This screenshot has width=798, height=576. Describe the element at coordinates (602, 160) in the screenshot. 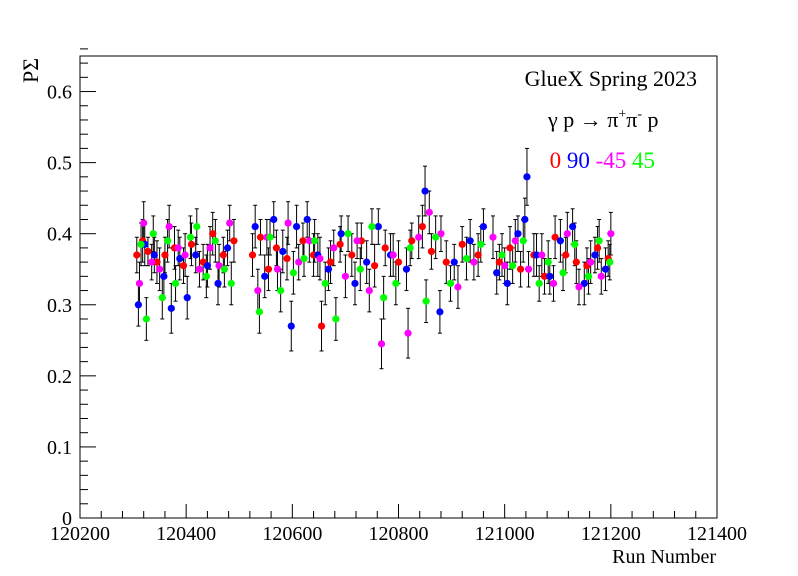

I see `legend-entries: 0 90 -45 45` at that location.